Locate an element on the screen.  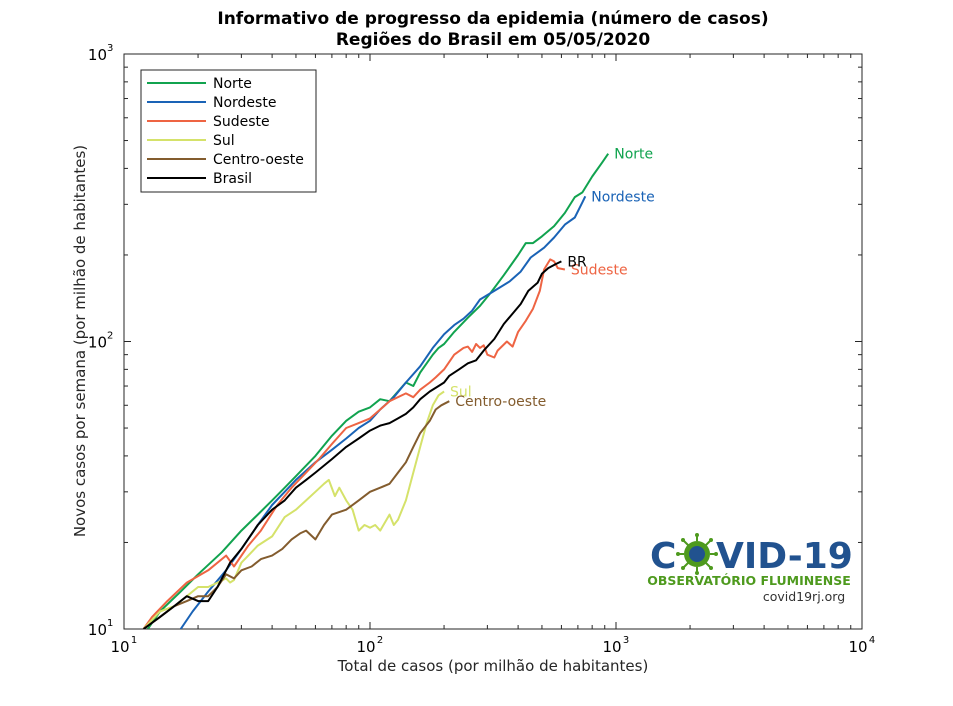
x-tick-label-0: 10 is located at coordinates (119, 647).